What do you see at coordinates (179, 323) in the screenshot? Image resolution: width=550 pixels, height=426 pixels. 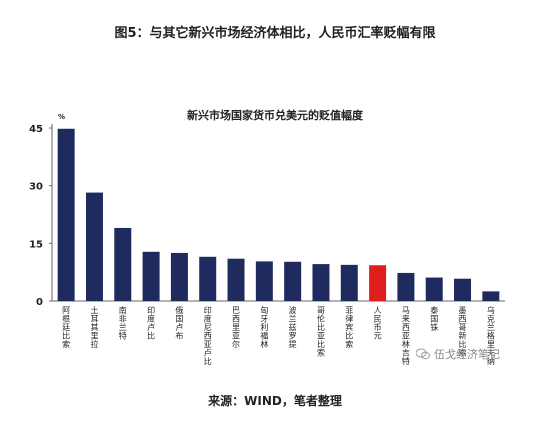 I see `x-tick-label: 俄国卢布` at bounding box center [179, 323].